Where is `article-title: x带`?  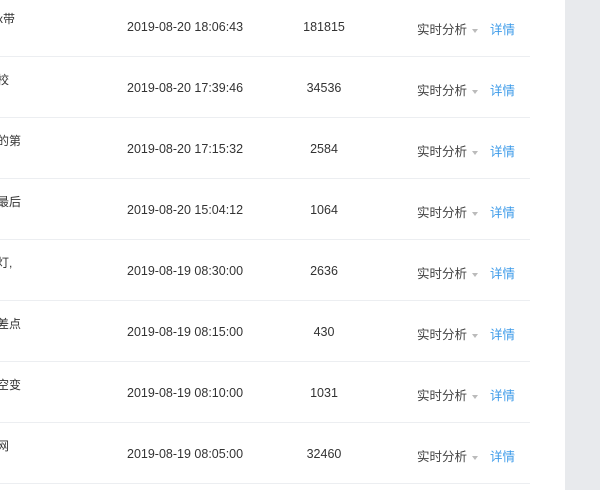 article-title: x带 is located at coordinates (8, 19).